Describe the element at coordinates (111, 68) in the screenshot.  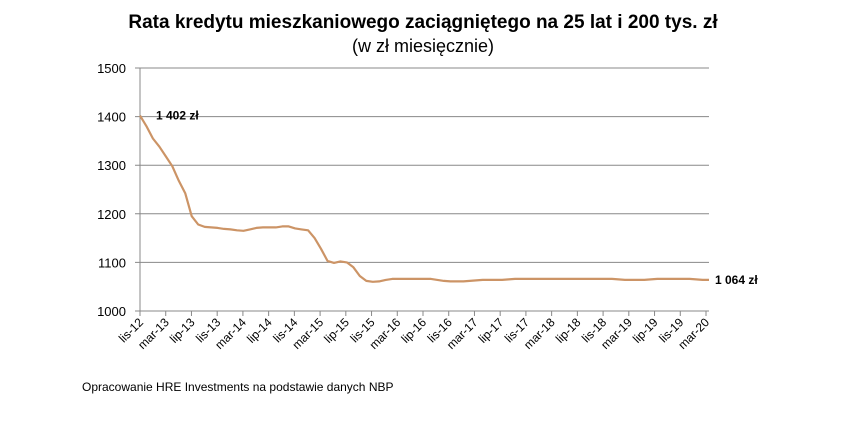
I see `y-tick-label: 1500` at that location.